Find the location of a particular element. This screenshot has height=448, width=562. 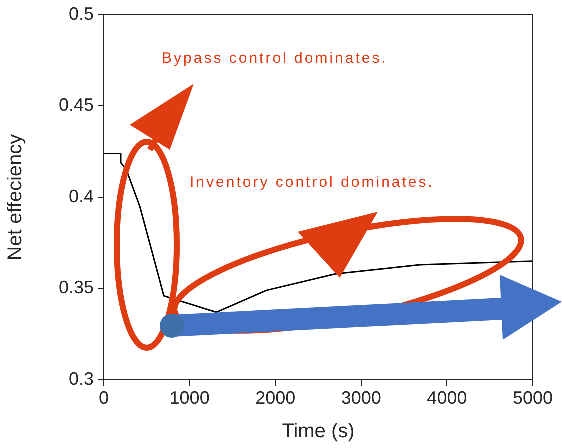

y-tick-label: 0.35 is located at coordinates (76, 288).